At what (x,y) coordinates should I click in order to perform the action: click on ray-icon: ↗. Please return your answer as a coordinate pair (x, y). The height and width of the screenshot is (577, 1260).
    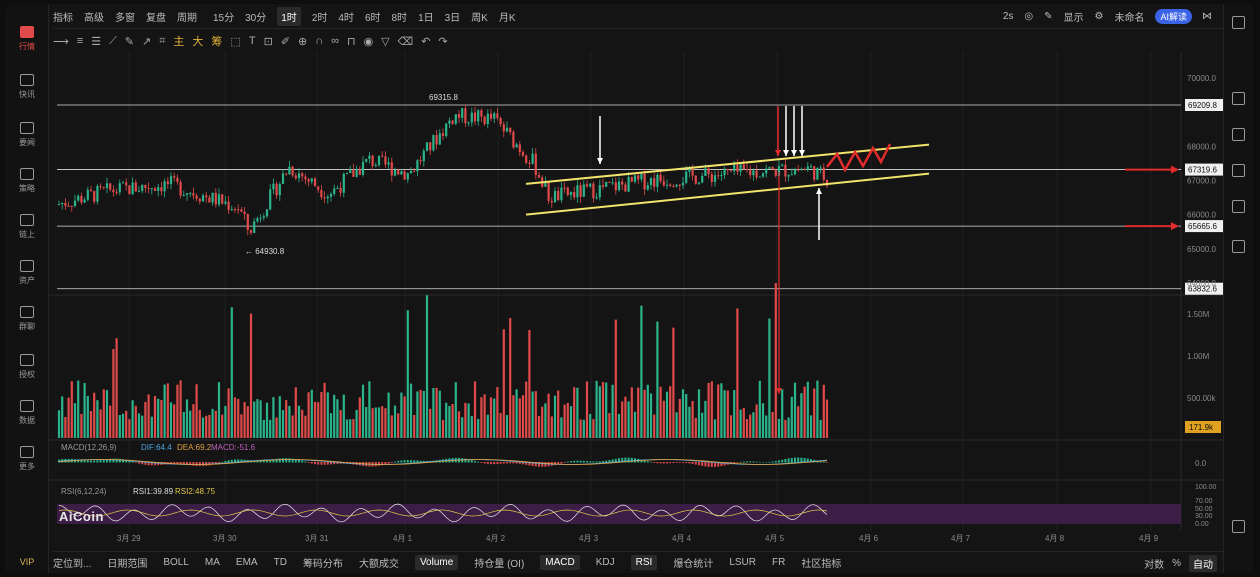
    Looking at the image, I should click on (147, 41).